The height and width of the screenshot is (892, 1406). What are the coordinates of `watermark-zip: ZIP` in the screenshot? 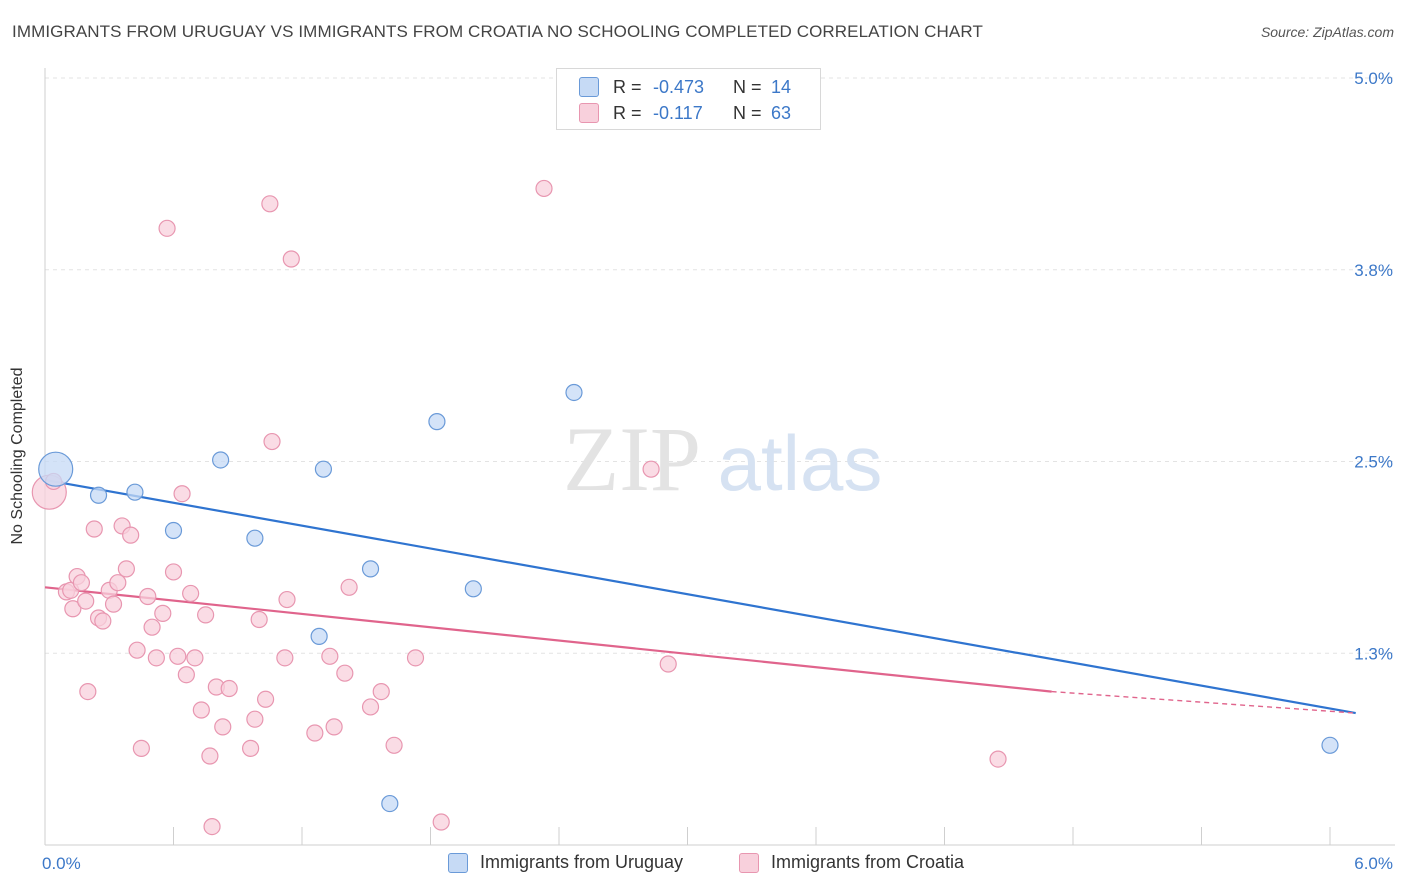 It's located at (632, 459).